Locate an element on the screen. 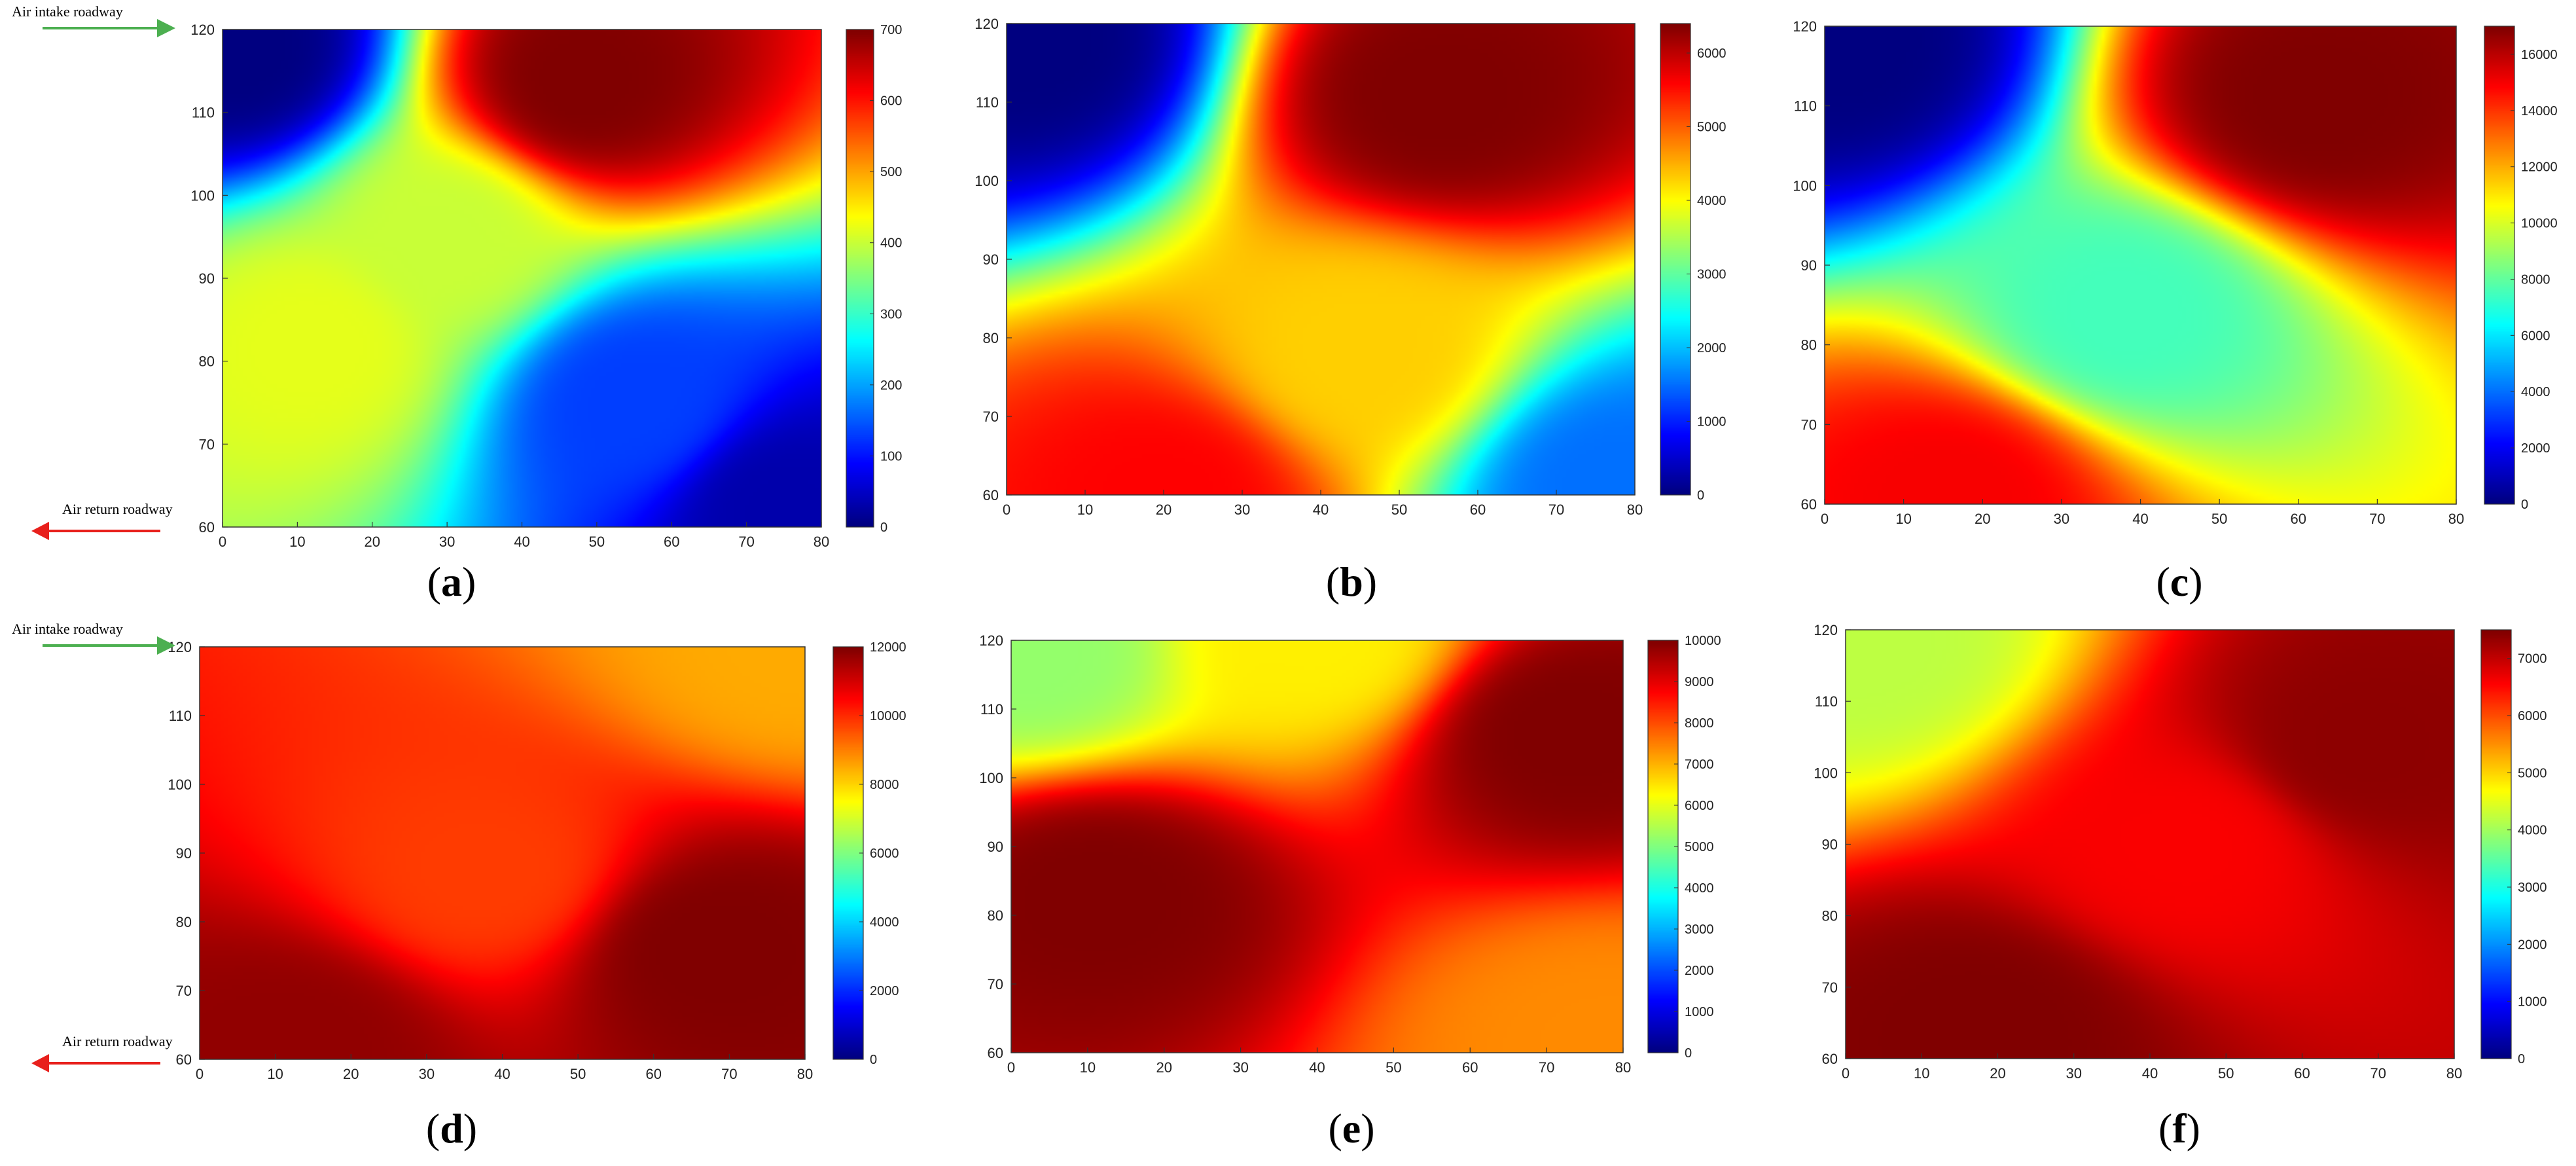  colorbar-tick-label: 4000 is located at coordinates (1711, 201).